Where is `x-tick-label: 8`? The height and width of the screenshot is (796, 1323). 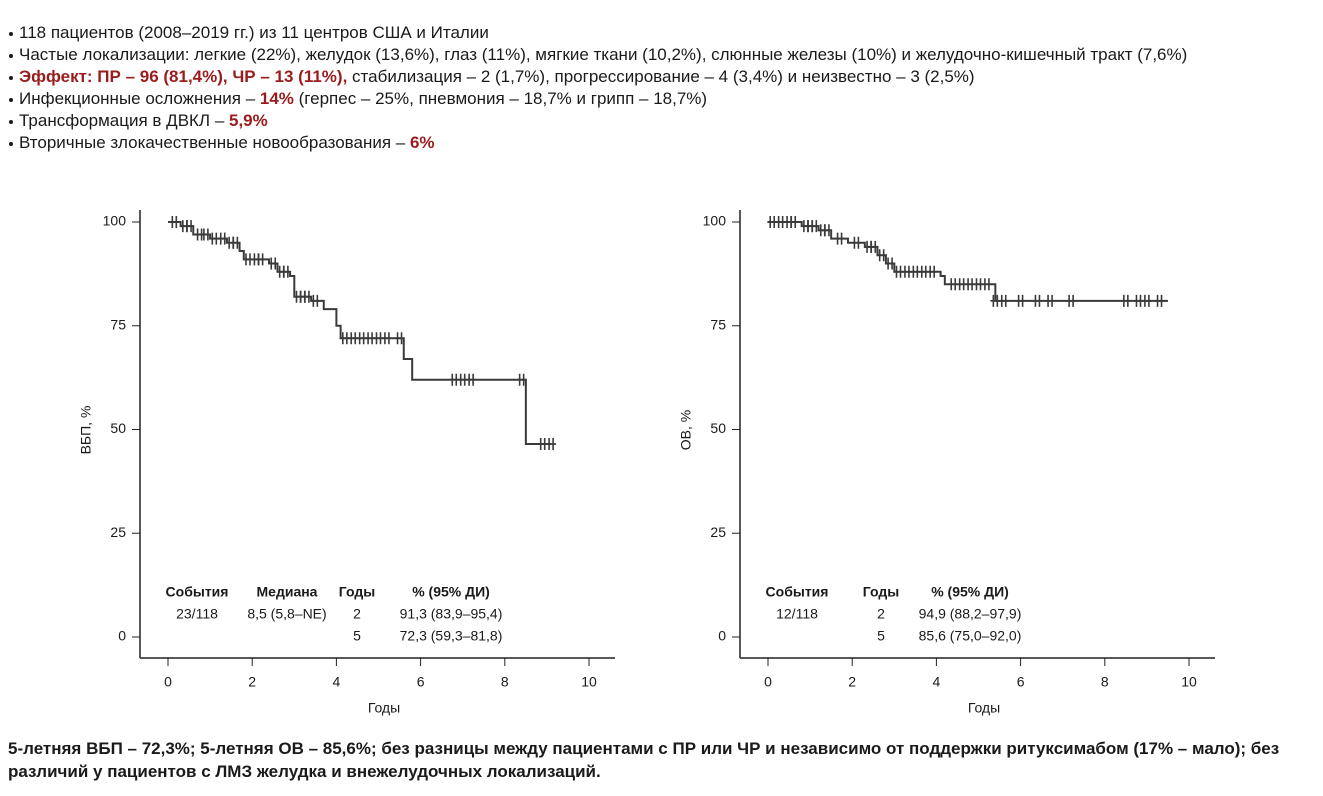 x-tick-label: 8 is located at coordinates (1105, 682).